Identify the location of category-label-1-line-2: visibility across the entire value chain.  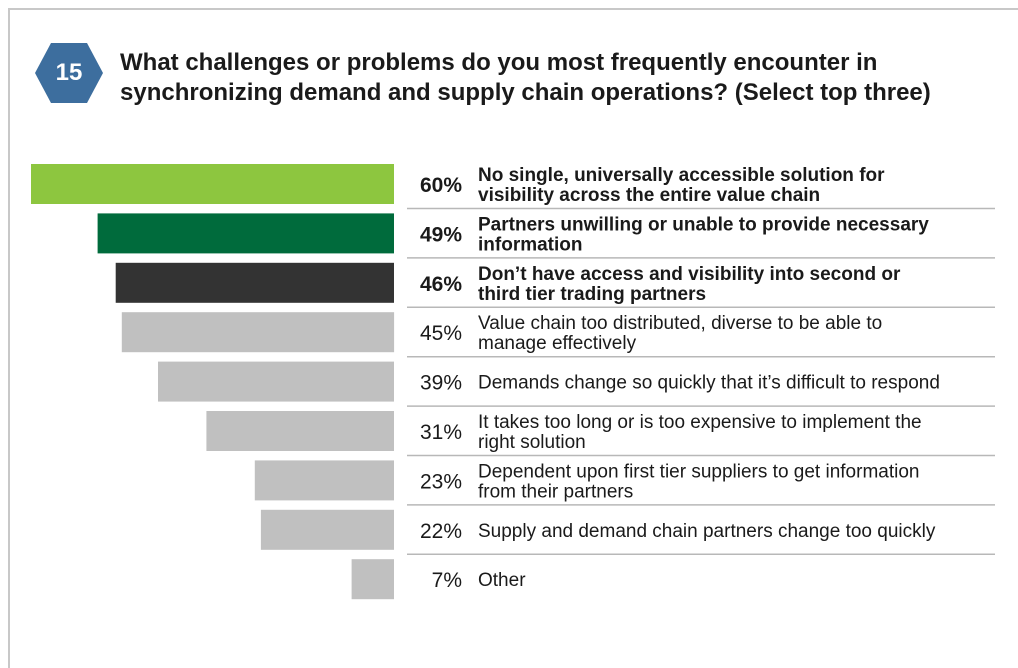
(649, 195).